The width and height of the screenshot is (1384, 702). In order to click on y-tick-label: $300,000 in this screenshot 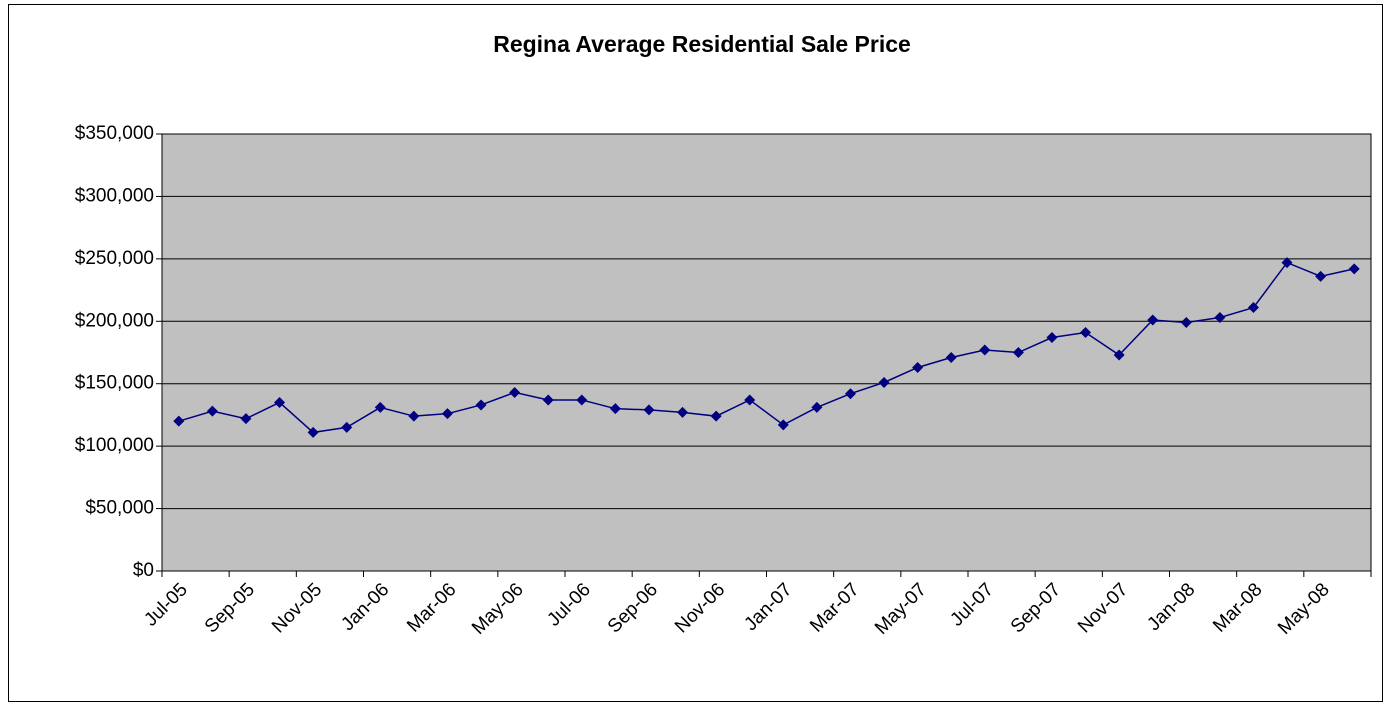, I will do `click(114, 195)`.